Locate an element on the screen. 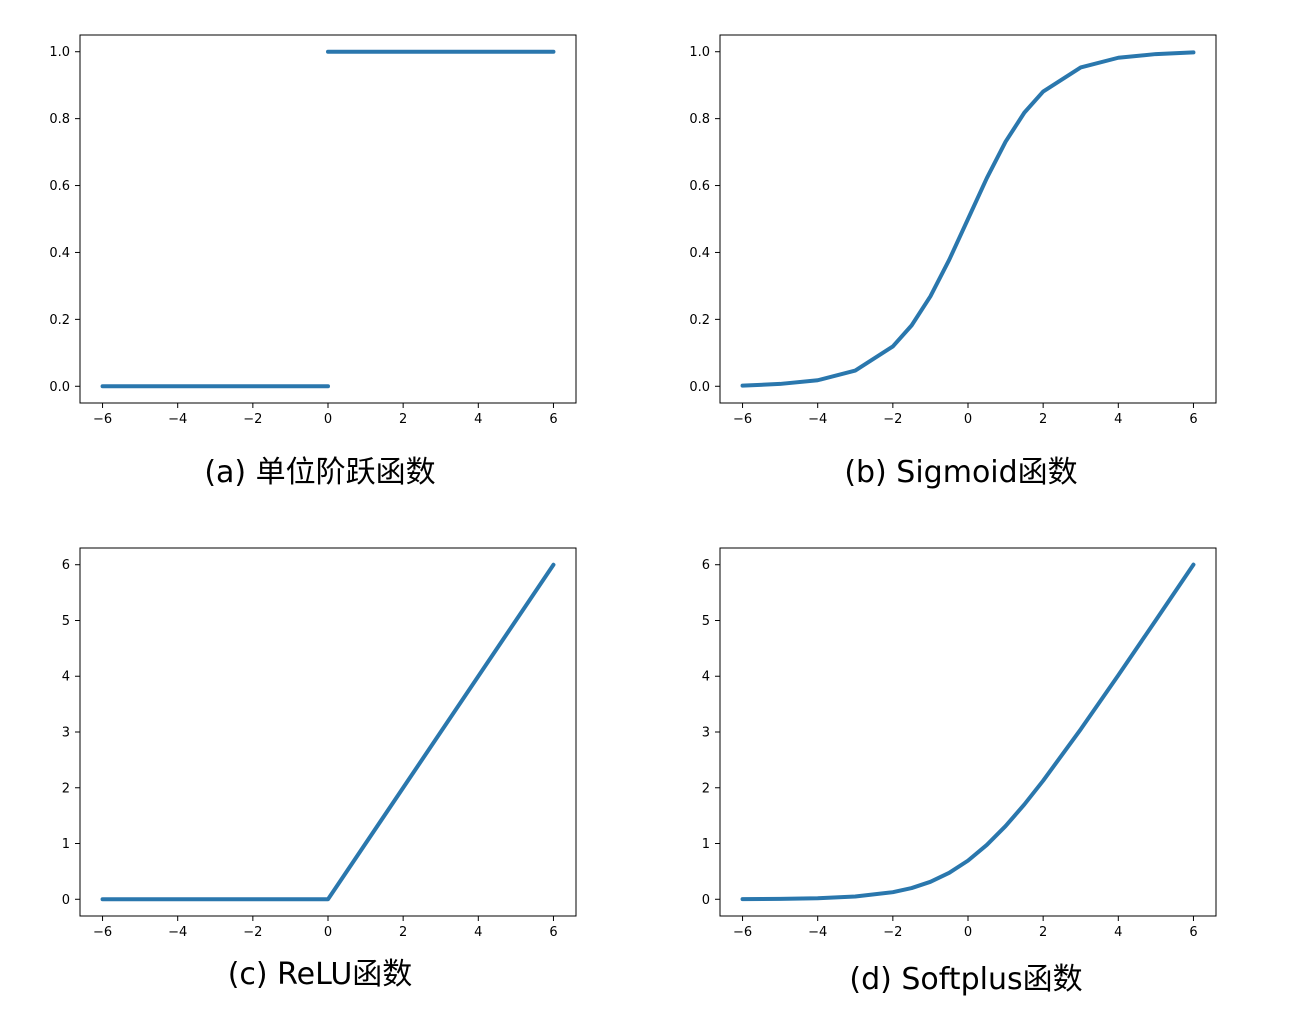 This screenshot has height=1024, width=1302. relu-axes-frame is located at coordinates (328, 732).